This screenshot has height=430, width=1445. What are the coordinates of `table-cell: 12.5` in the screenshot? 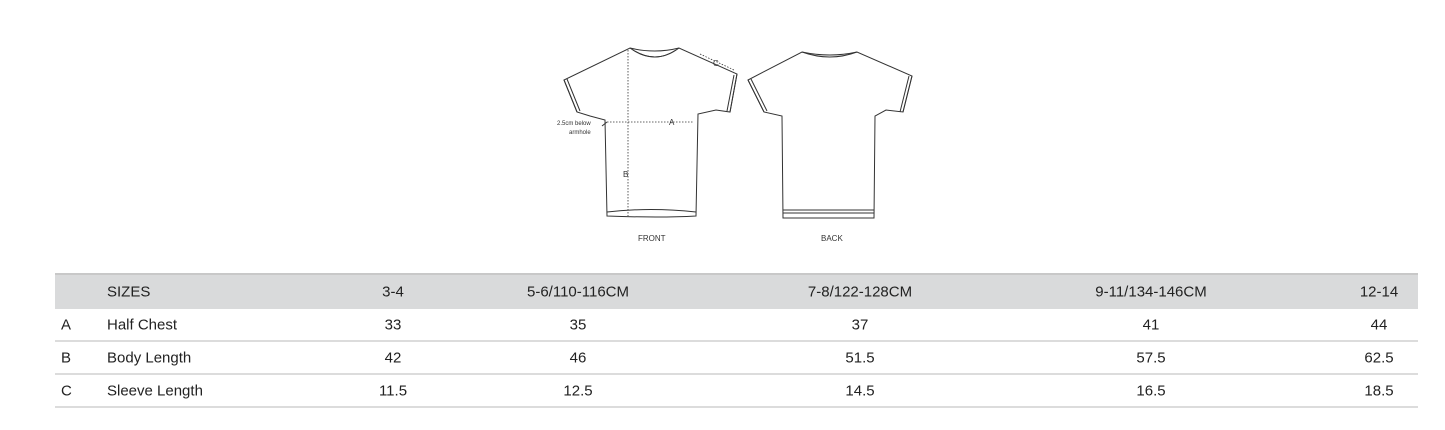 It's located at (578, 390).